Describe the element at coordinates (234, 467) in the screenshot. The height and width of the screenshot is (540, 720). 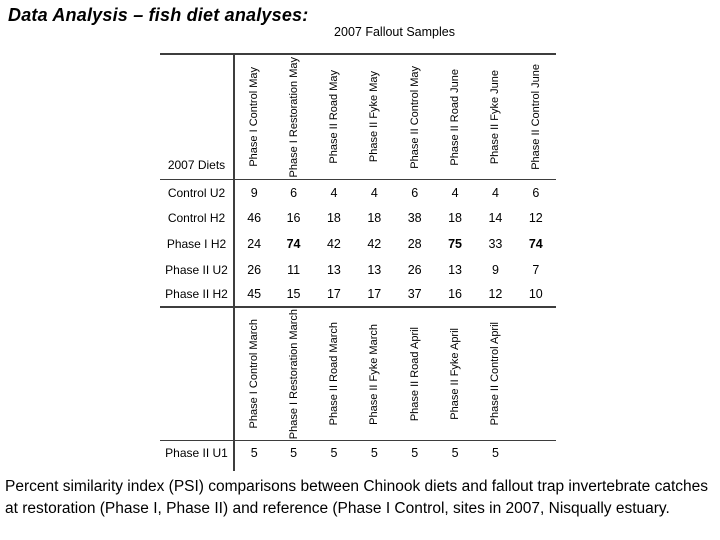
I see `table-divider-line` at that location.